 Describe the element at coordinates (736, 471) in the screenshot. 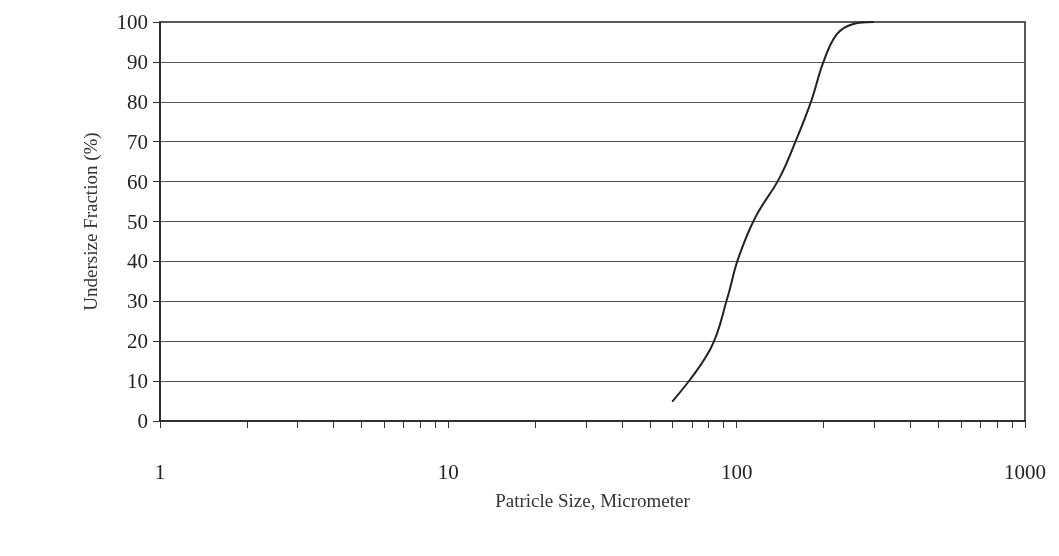

I see `x-tick-label: 100` at that location.